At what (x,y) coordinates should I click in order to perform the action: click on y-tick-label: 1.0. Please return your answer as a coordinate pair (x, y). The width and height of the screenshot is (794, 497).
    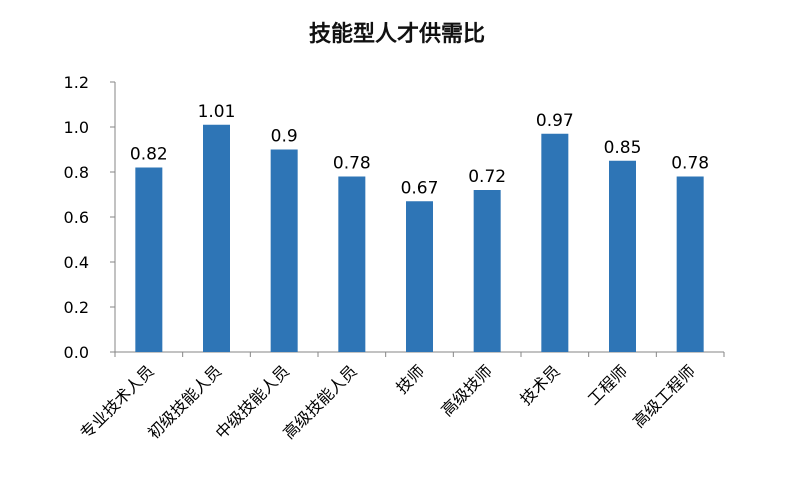
    Looking at the image, I should click on (76, 127).